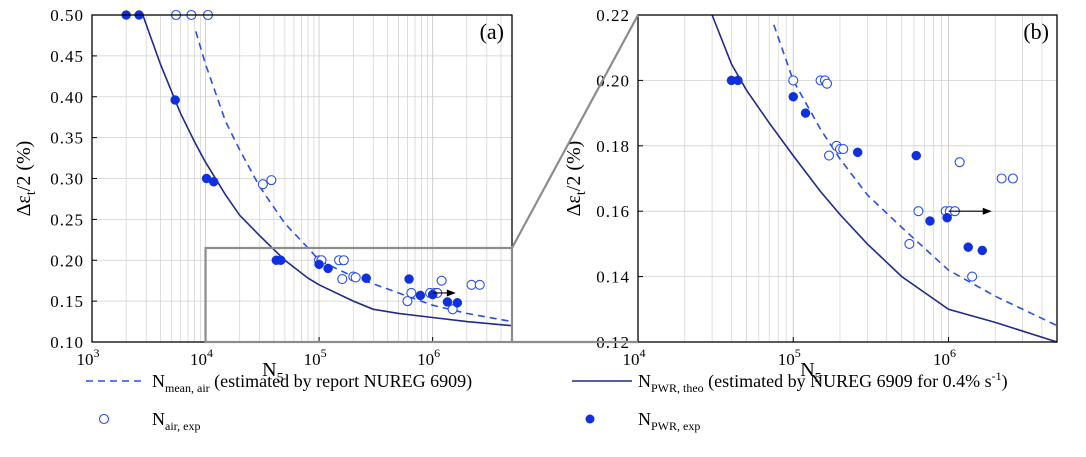 The height and width of the screenshot is (457, 1086). Describe the element at coordinates (104, 419) in the screenshot. I see `legend-swatch-open-circle` at that location.